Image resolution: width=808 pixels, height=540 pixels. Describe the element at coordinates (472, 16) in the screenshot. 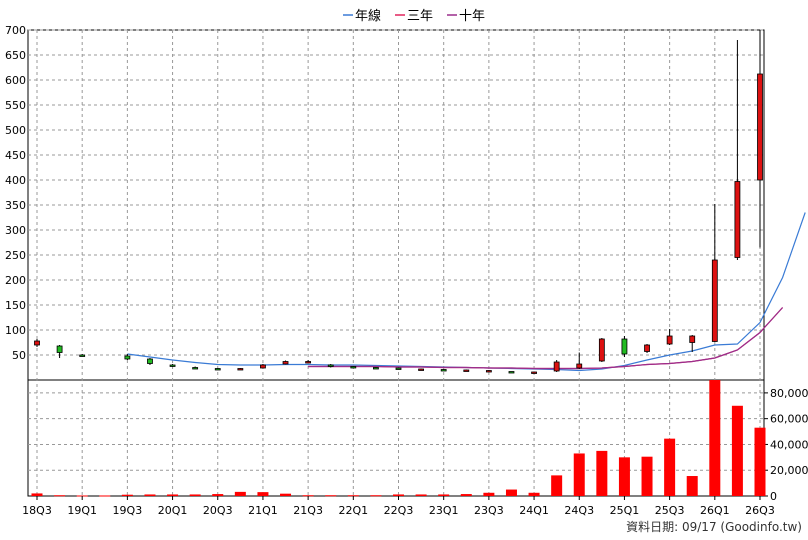

I see `legend-label: 十年` at that location.